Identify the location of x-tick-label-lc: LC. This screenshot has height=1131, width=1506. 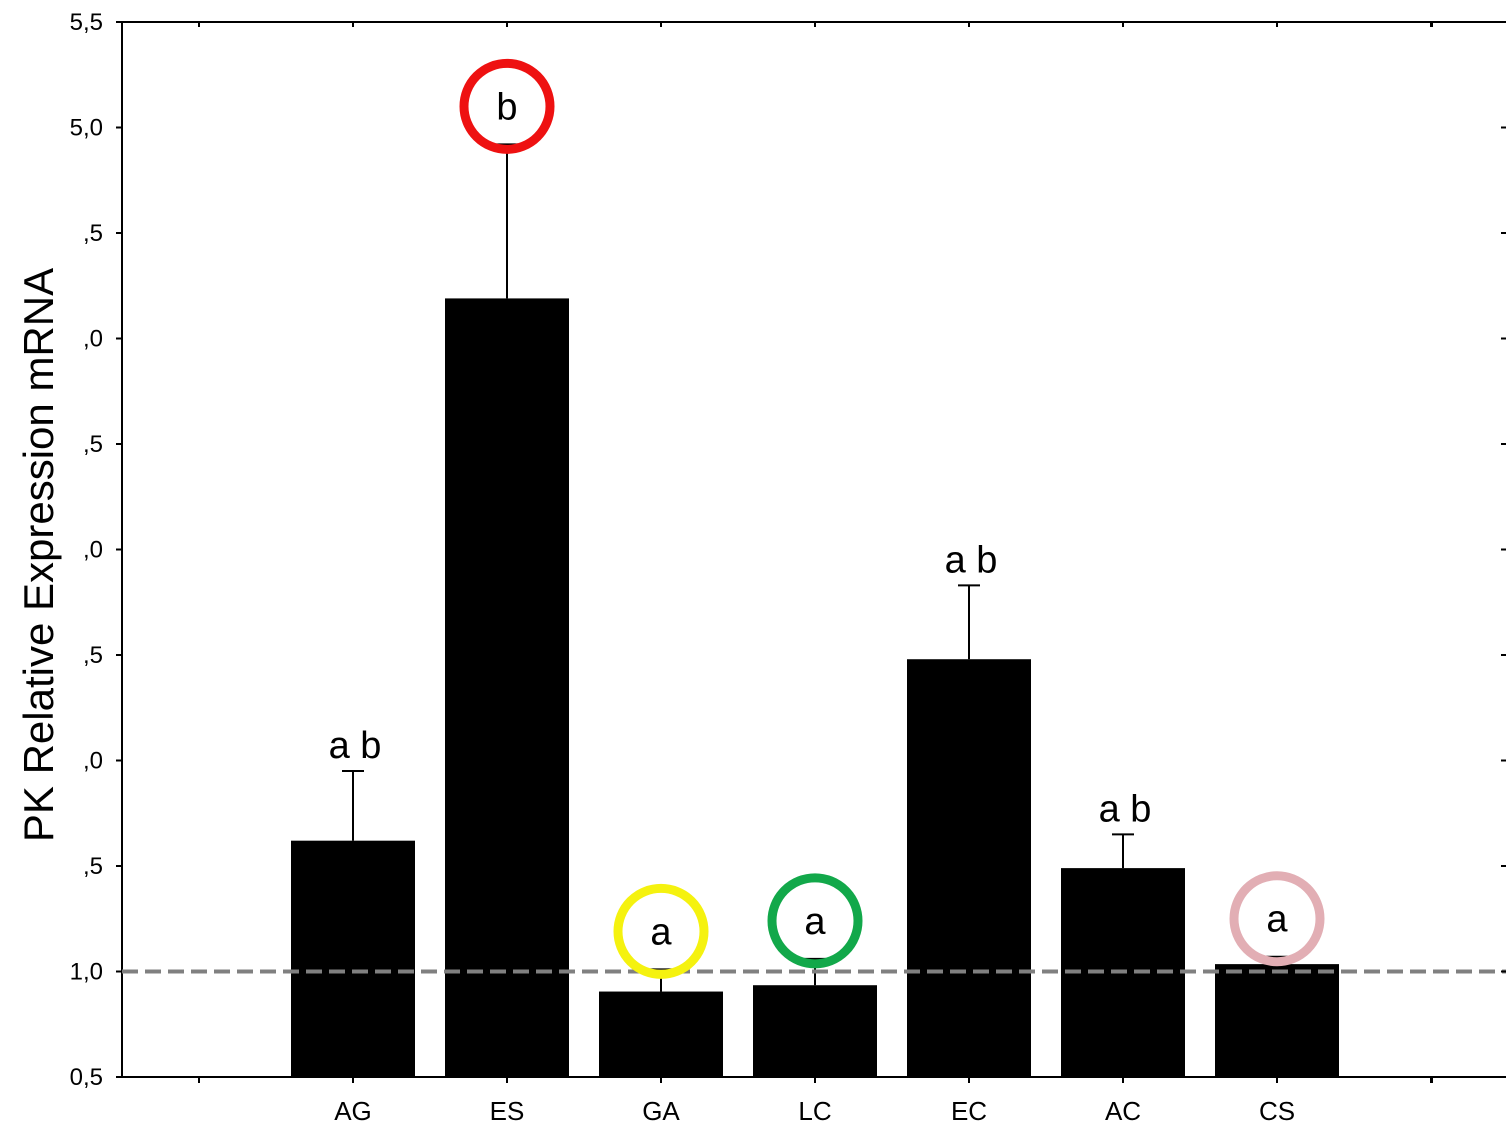
(814, 1111).